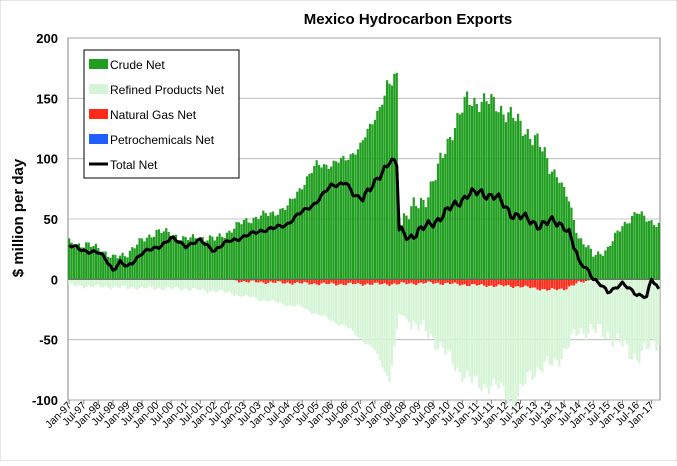 This screenshot has height=466, width=677. What do you see at coordinates (153, 115) in the screenshot?
I see `legend-label: Natural Gas Net` at bounding box center [153, 115].